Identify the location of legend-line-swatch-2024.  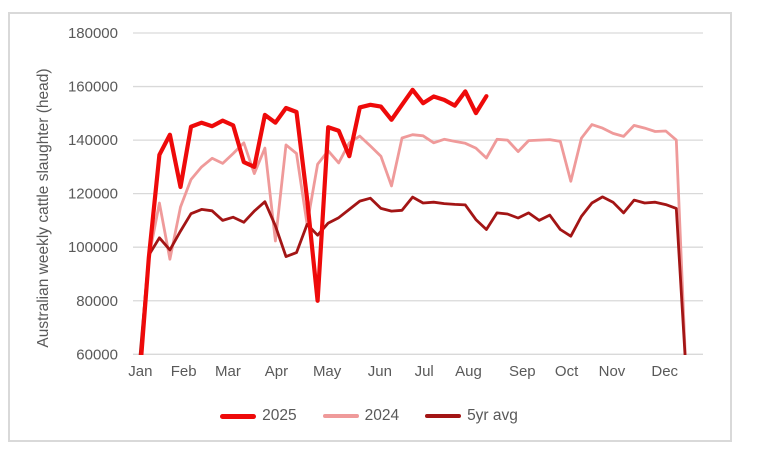
(340, 416).